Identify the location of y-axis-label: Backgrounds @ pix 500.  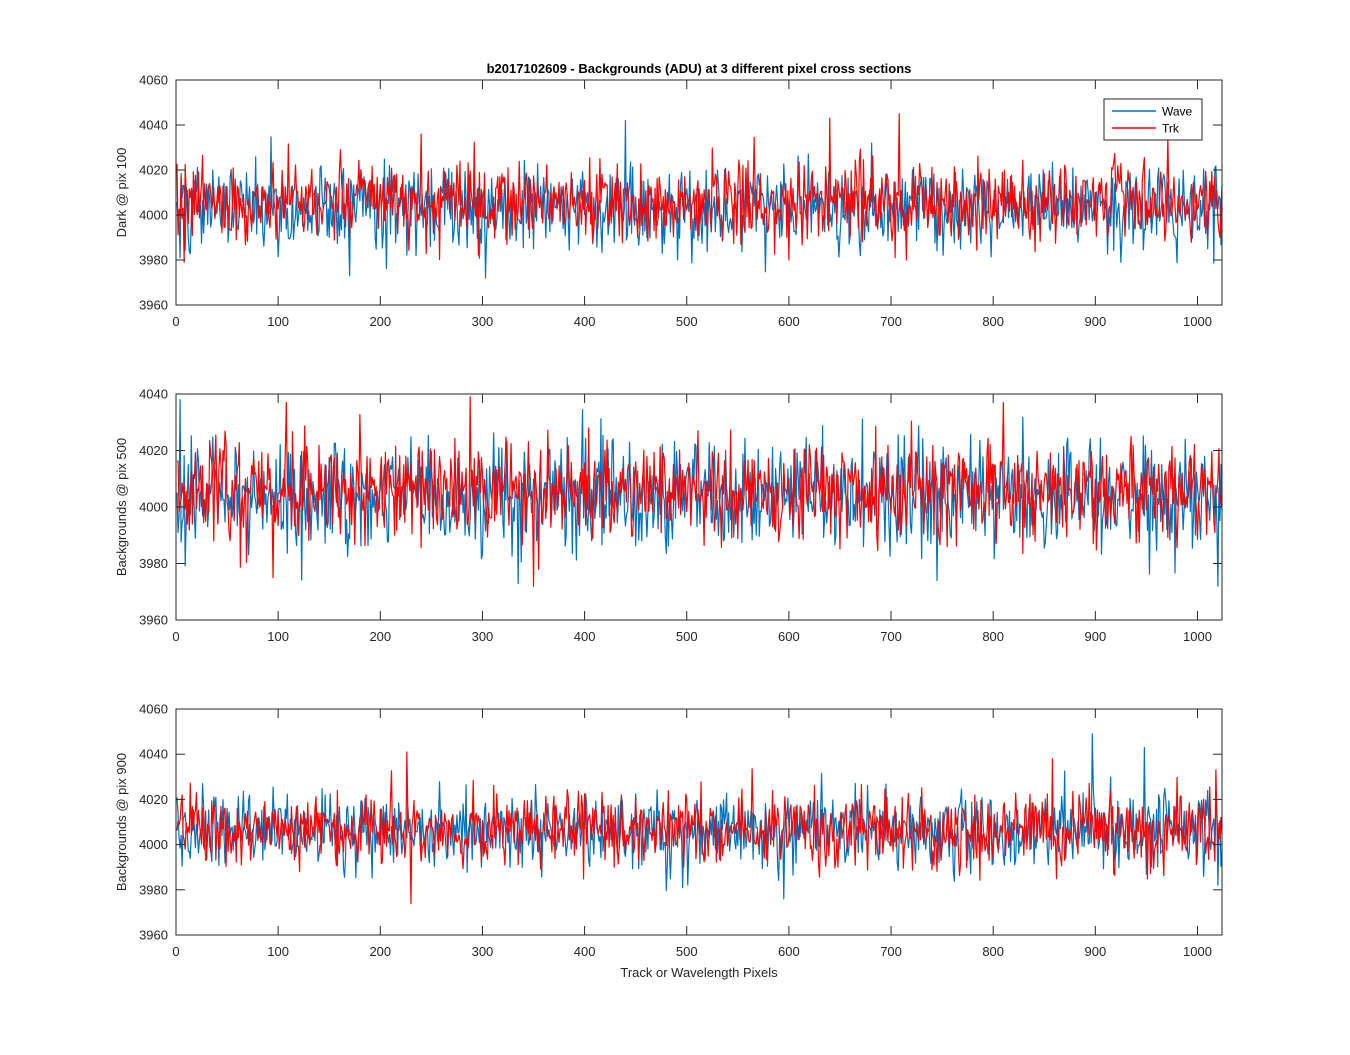
(121, 507).